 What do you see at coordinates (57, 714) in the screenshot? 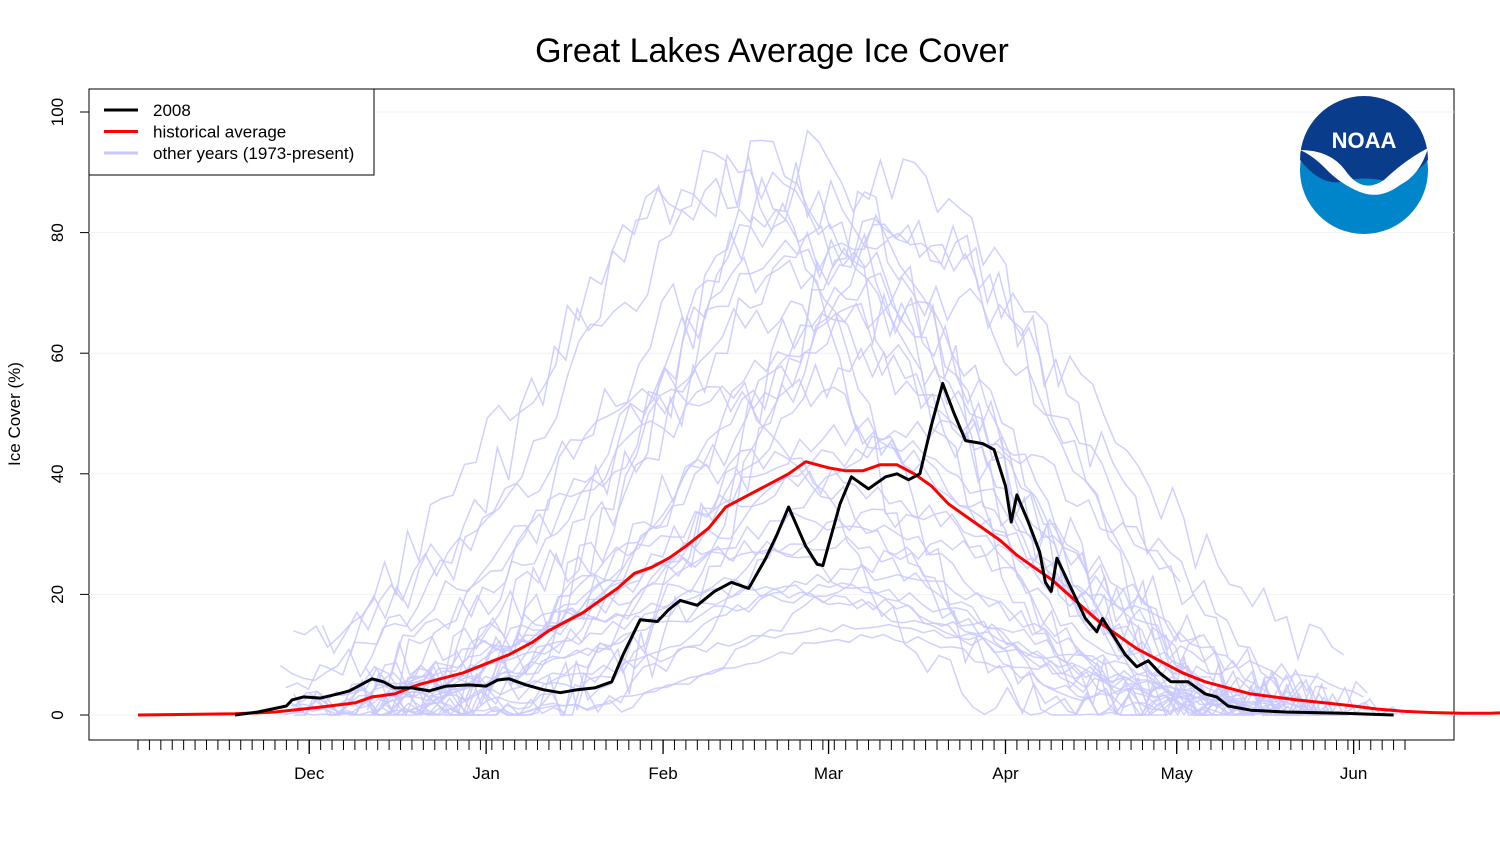
I see `y-tick-label: 0` at bounding box center [57, 714].